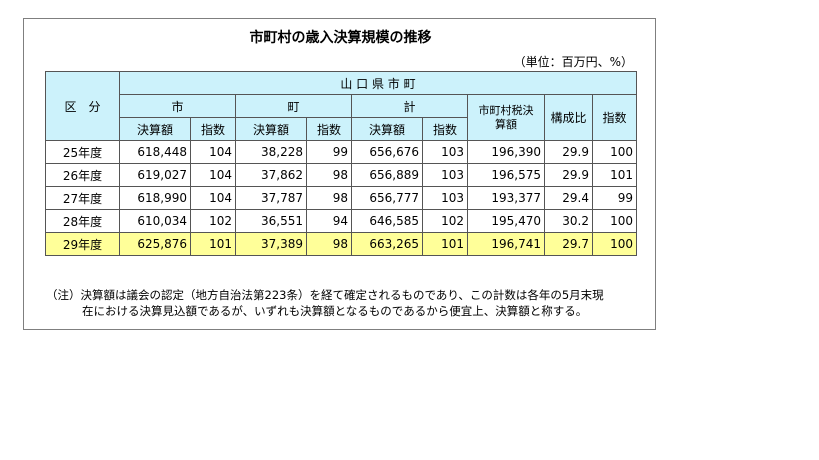 This screenshot has height=460, width=819. I want to click on cell-tax-amount: 193,377, so click(506, 198).